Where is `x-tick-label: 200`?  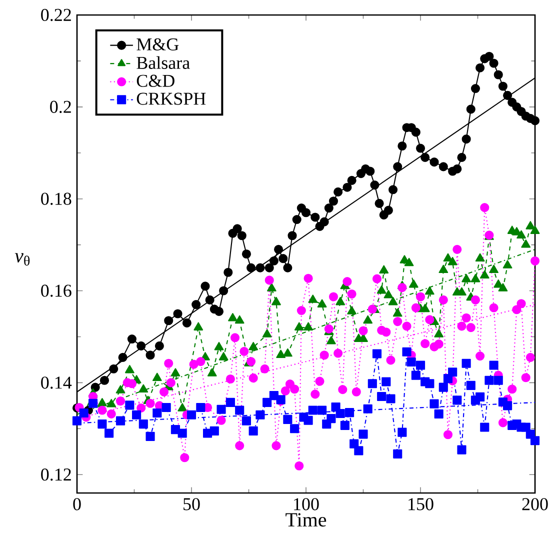 x-tick-label: 200 is located at coordinates (535, 504).